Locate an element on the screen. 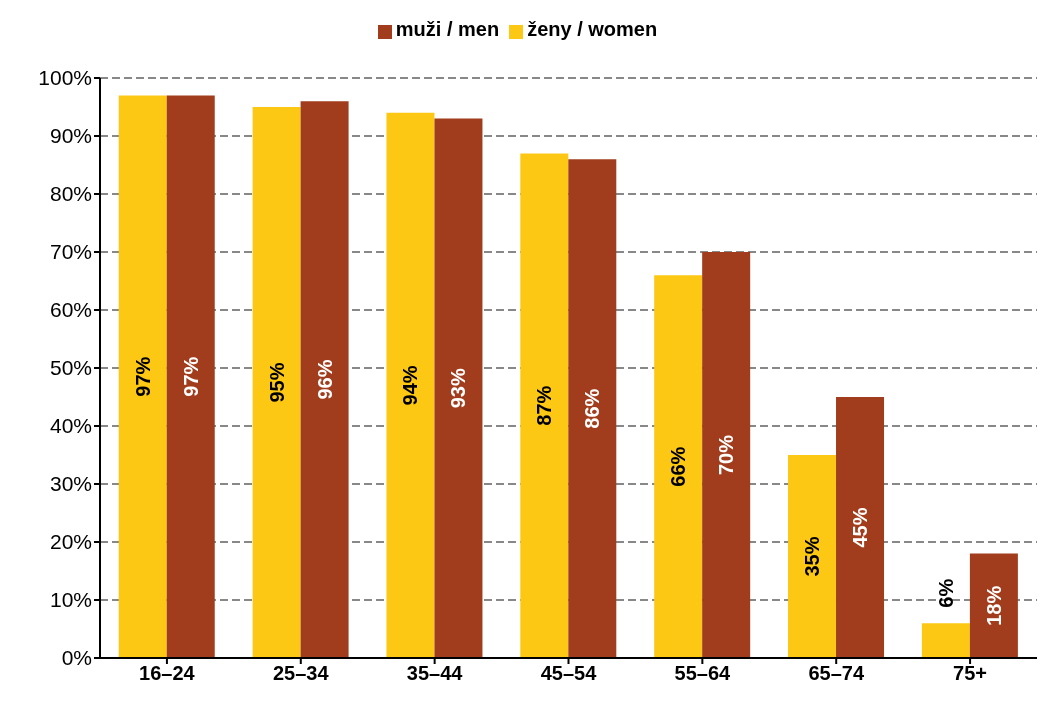 The height and width of the screenshot is (710, 1051). data-label: 45% is located at coordinates (860, 527).